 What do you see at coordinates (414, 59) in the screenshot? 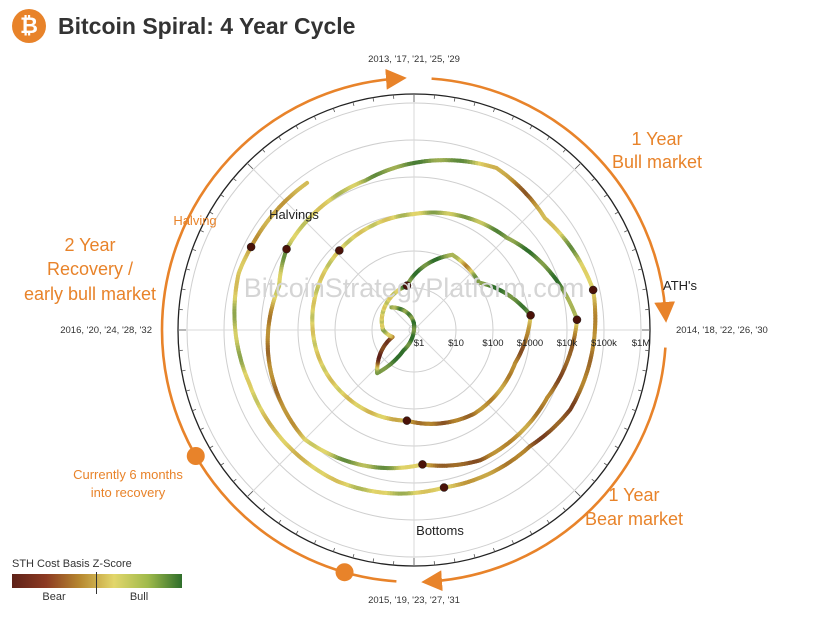
I see `angular-label-top: 2013, '17, '21, '25, '29` at bounding box center [414, 59].